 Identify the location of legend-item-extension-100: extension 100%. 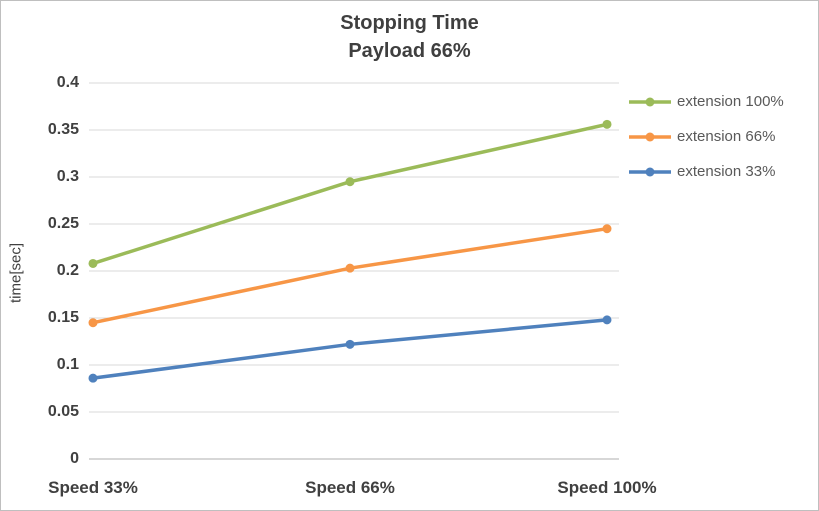
(706, 101).